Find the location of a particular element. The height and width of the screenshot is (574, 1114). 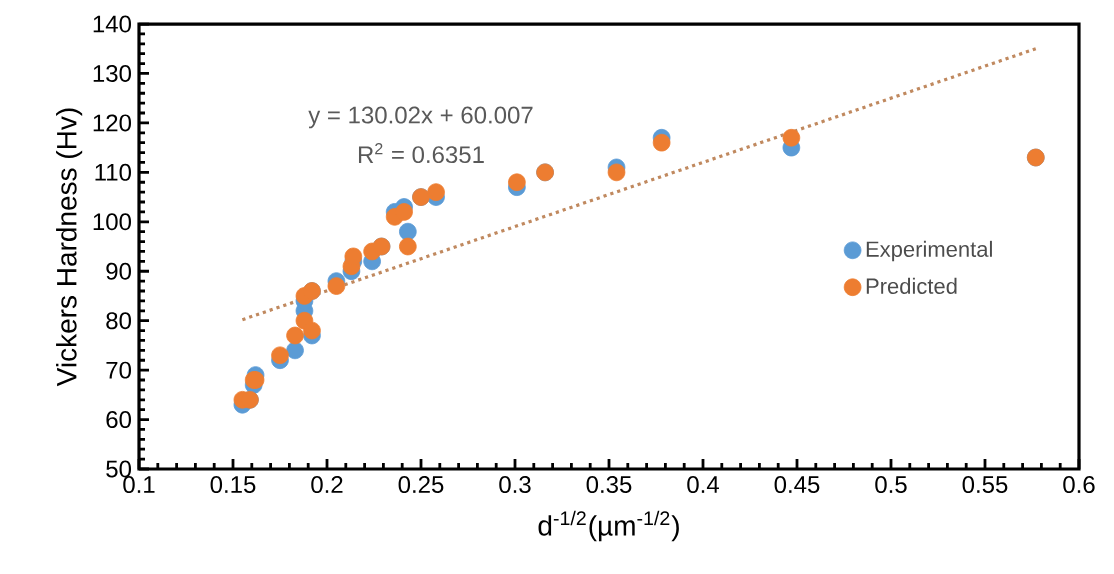

x-axis-title: d$^{-1/2}$(µm$^{-1/2}$) is located at coordinates (608, 526).